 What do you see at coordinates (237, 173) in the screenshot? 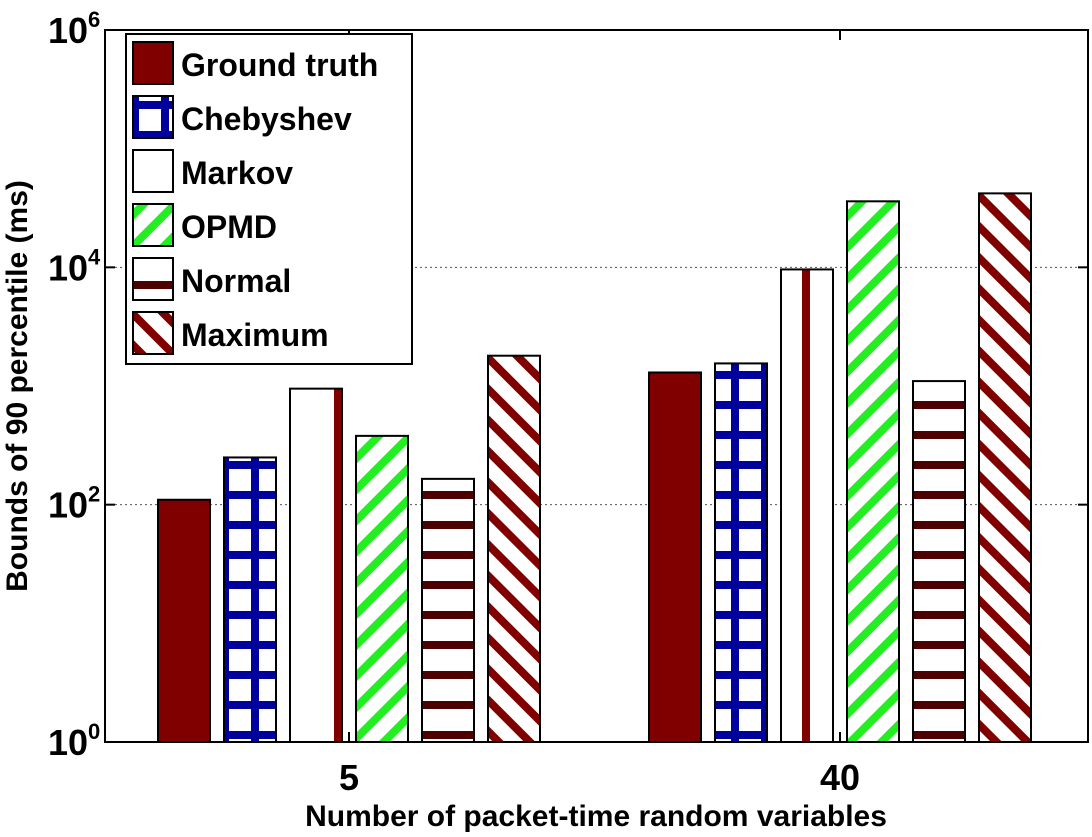
I see `legend-label: Markov` at bounding box center [237, 173].